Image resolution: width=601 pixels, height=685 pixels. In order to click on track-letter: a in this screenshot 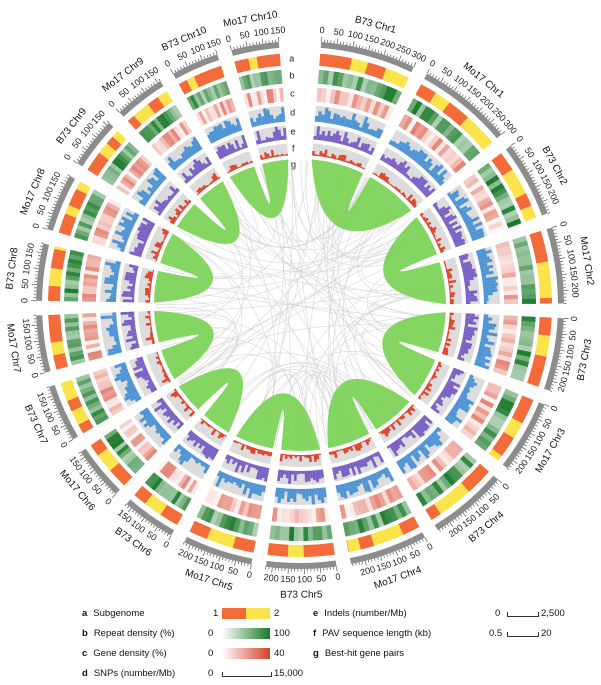, I will do `click(291, 58)`.